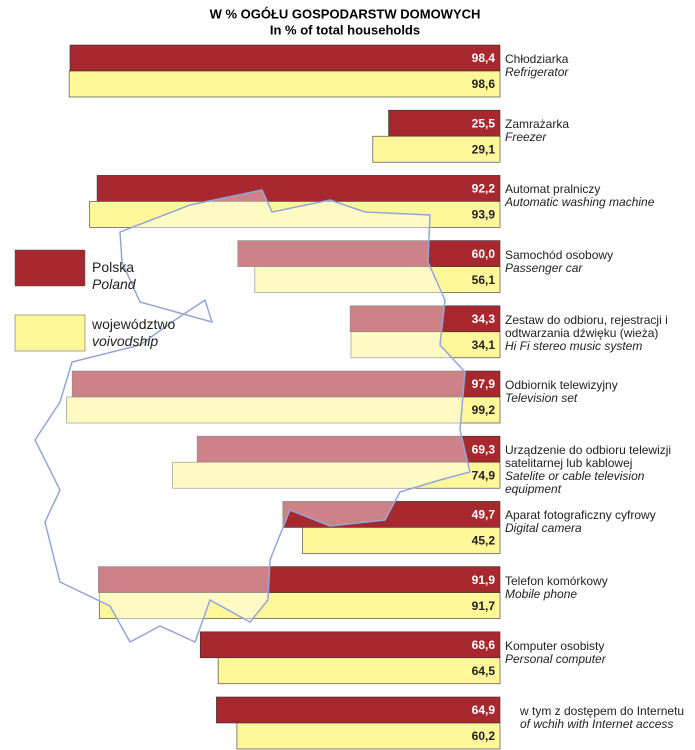 This screenshot has width=695, height=750. Describe the element at coordinates (537, 72) in the screenshot. I see `category-en: Refrigerator` at that location.